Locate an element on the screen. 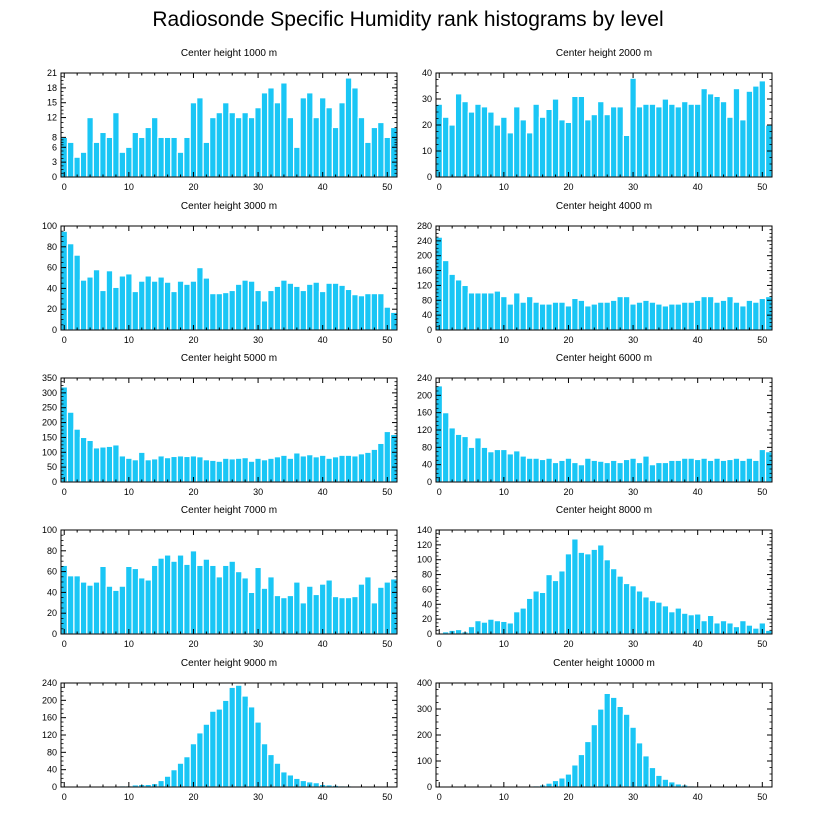 Image resolution: width=816 pixels, height=824 pixels. y-tick-label: 8 is located at coordinates (54, 137).